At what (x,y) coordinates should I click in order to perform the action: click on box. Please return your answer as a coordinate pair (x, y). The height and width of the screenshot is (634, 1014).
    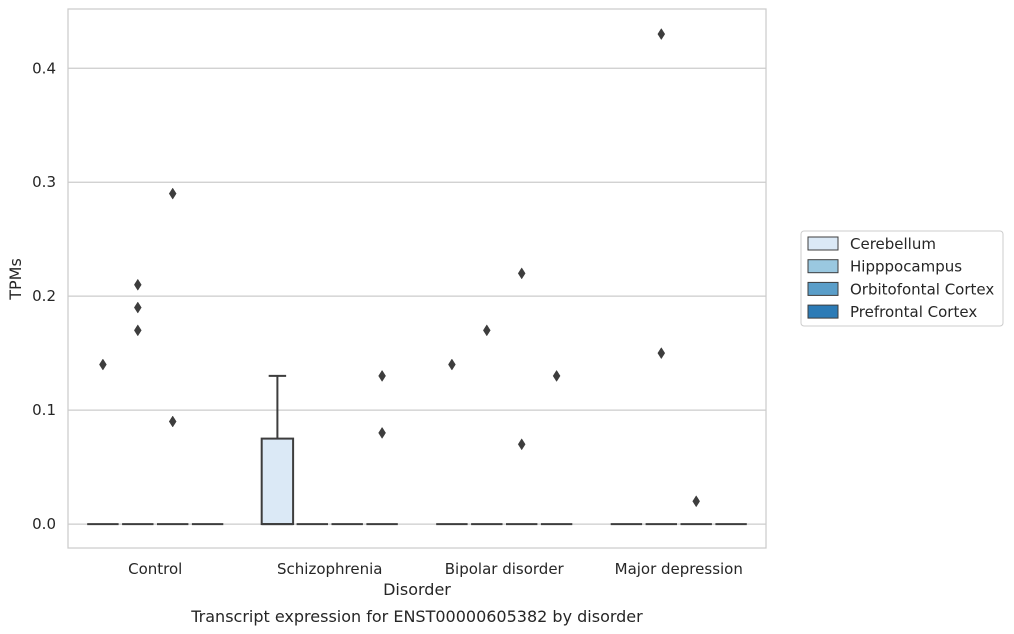
    Looking at the image, I should click on (277, 481).